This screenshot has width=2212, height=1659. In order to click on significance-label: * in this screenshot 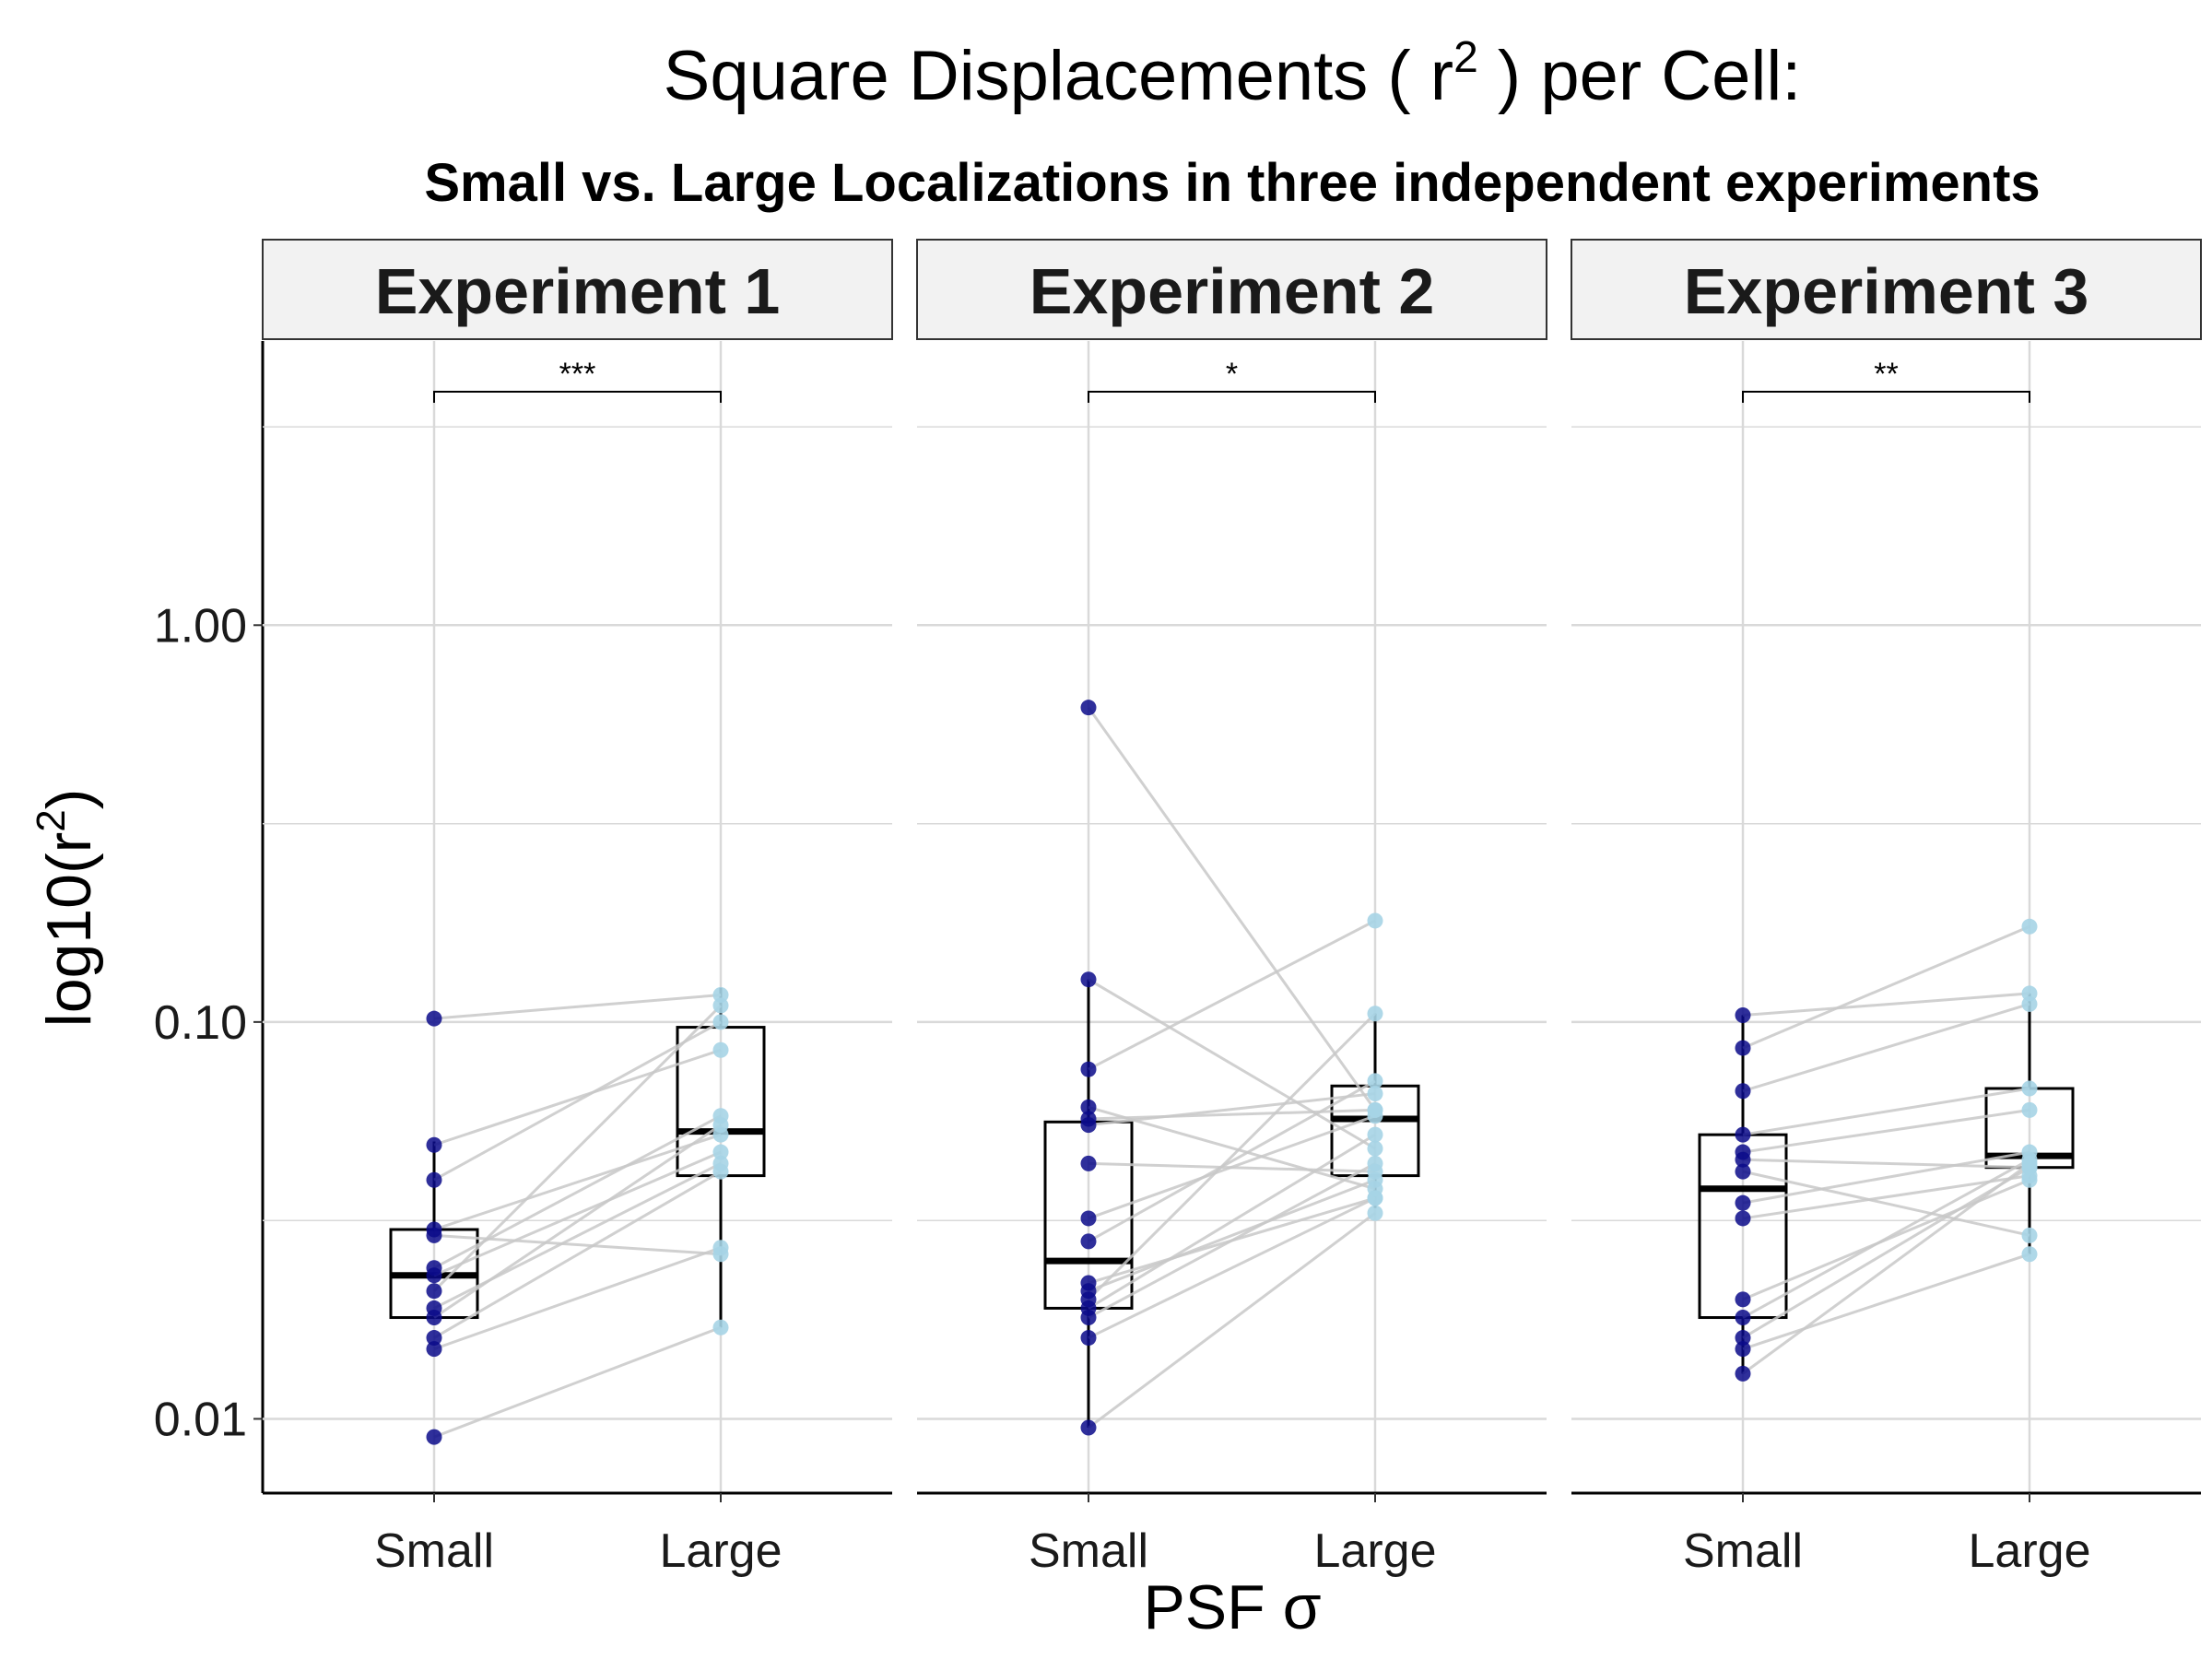, I will do `click(1232, 374)`.